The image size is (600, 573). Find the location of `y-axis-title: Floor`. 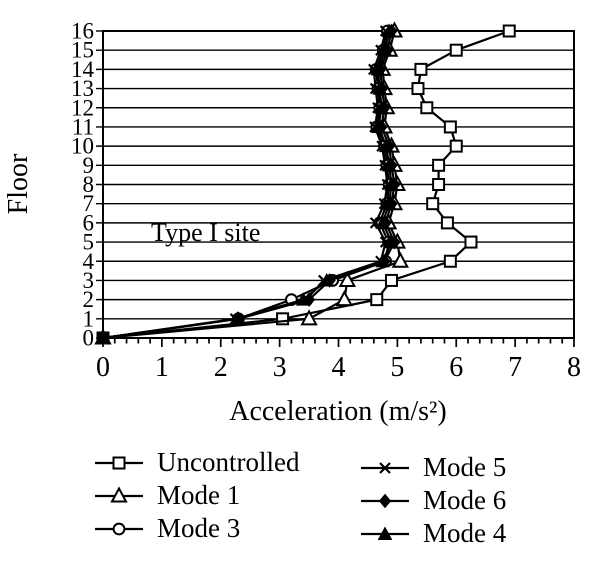

y-axis-title: Floor is located at coordinates (18, 183).